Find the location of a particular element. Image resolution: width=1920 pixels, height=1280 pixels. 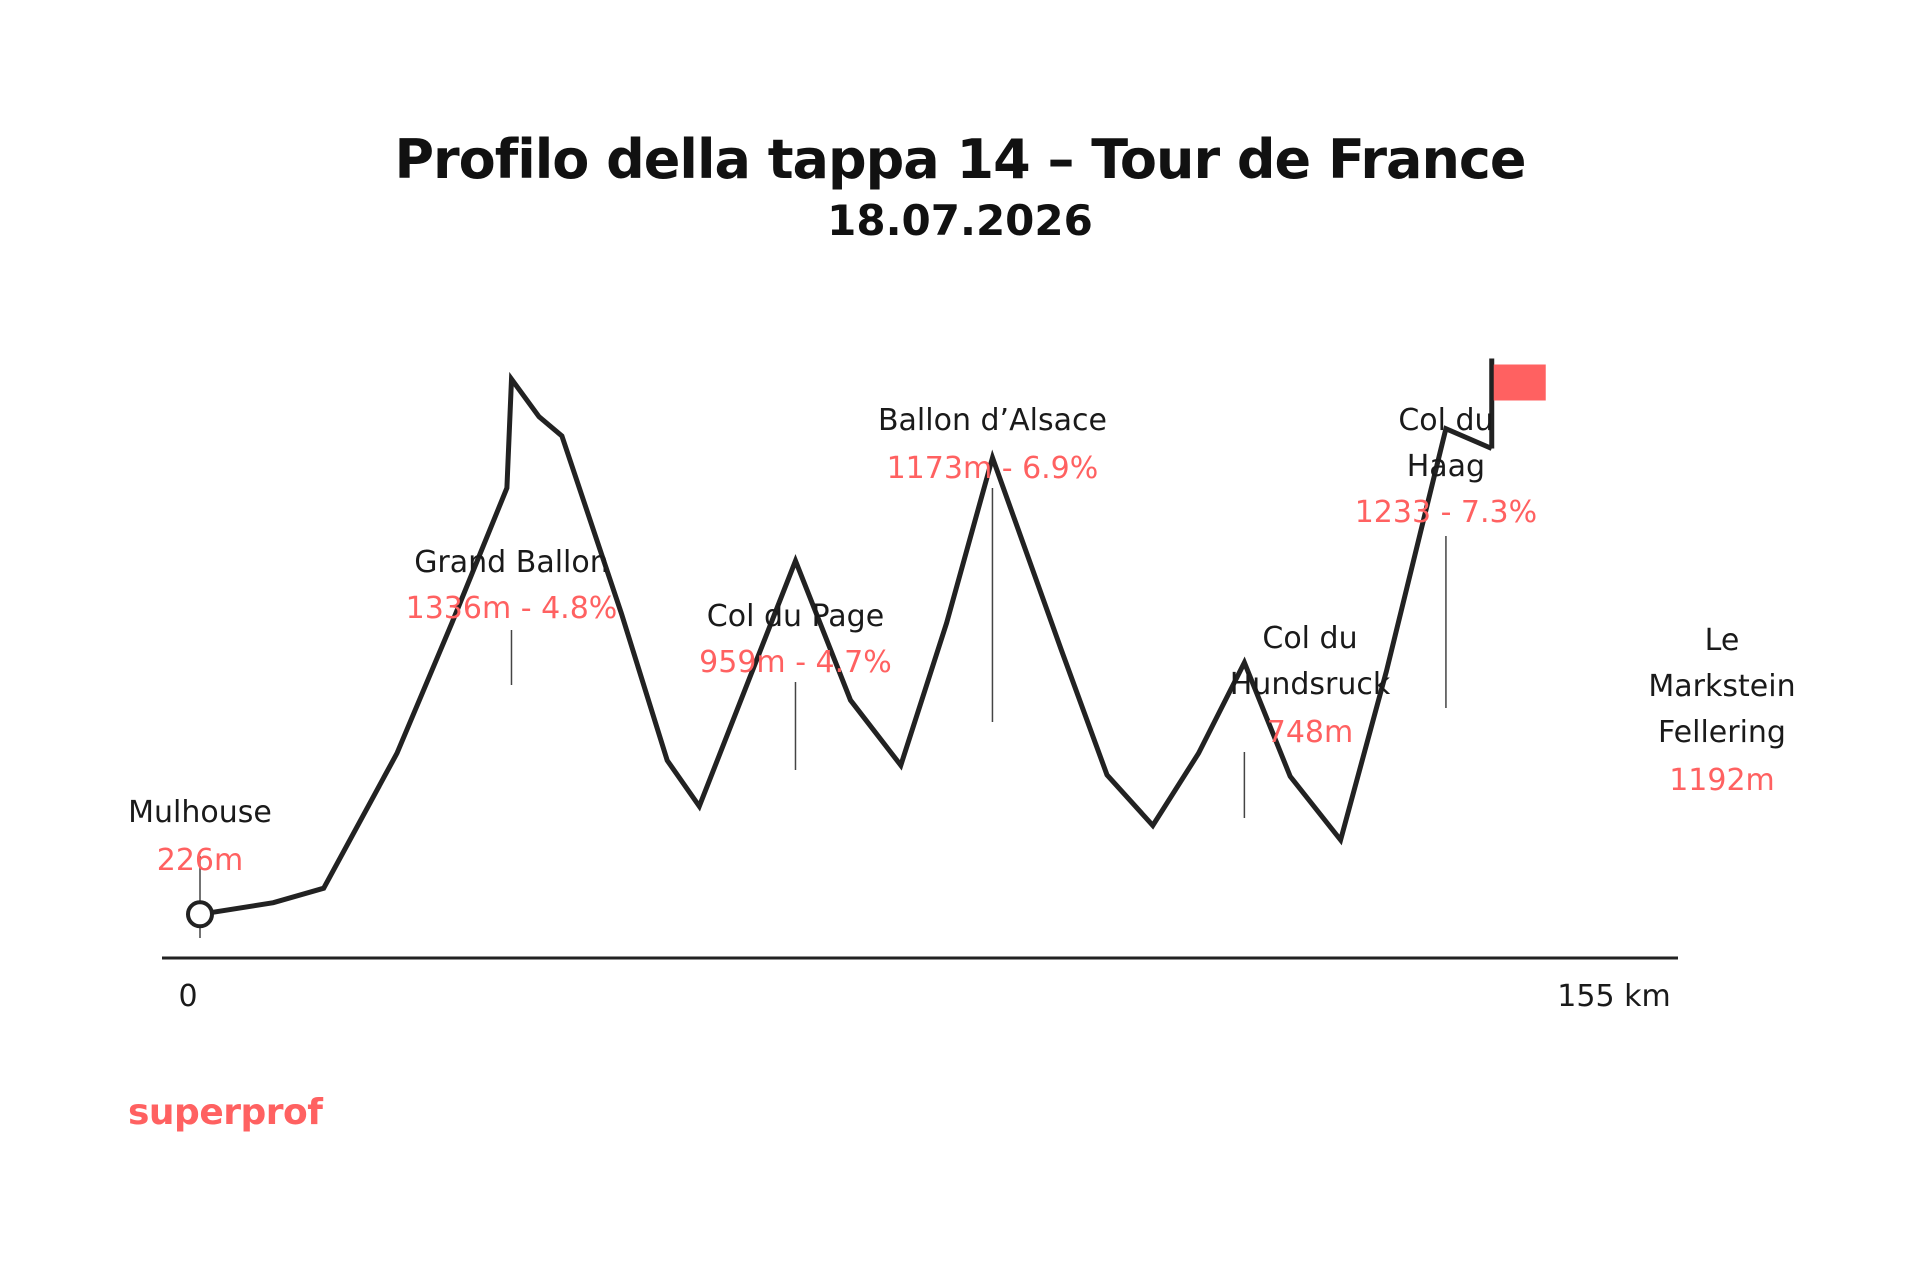

start-marker is located at coordinates (200, 914).